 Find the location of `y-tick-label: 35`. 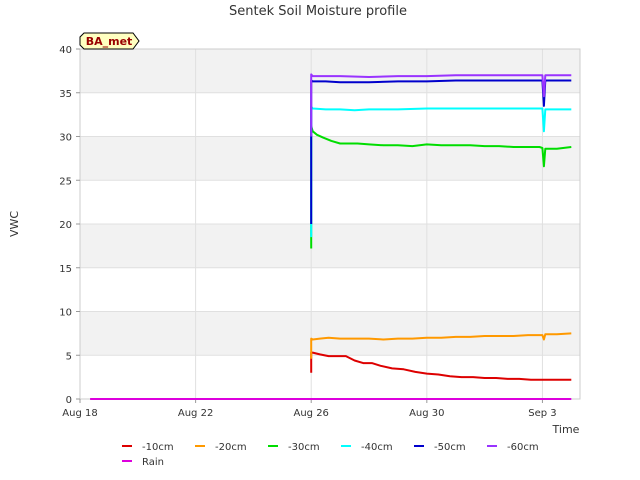

y-tick-label: 35 is located at coordinates (65, 94).